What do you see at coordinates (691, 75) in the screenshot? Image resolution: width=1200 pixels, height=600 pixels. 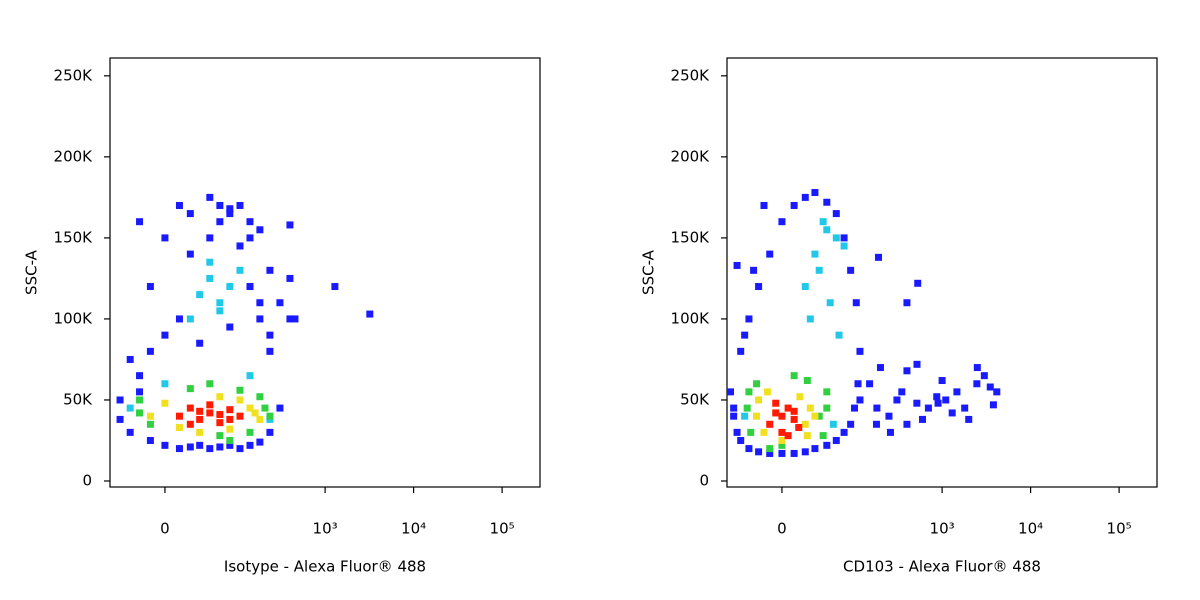 I see `y-tick-label: 250K` at bounding box center [691, 75].